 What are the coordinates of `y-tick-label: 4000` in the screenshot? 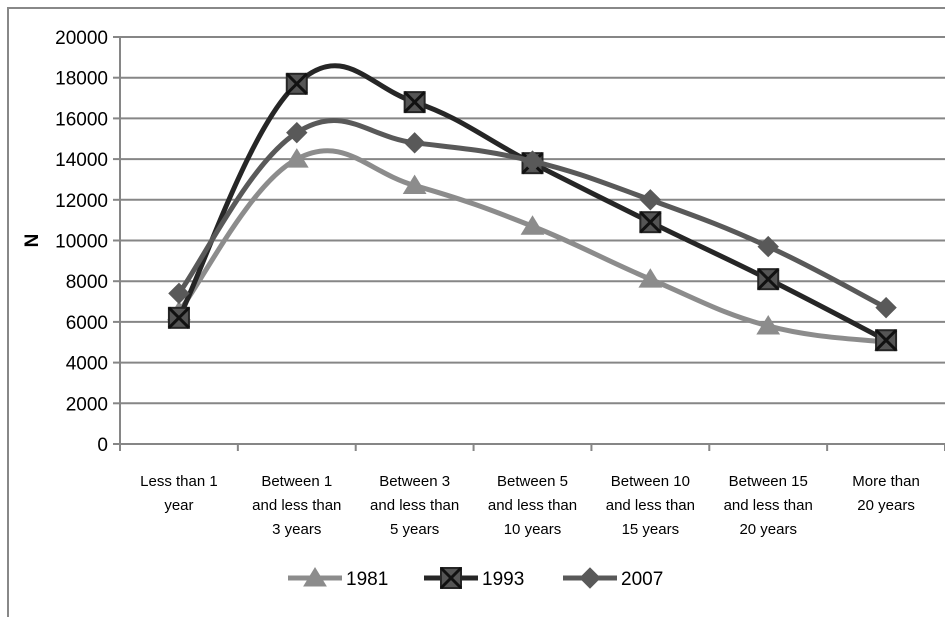 It's located at (87, 364).